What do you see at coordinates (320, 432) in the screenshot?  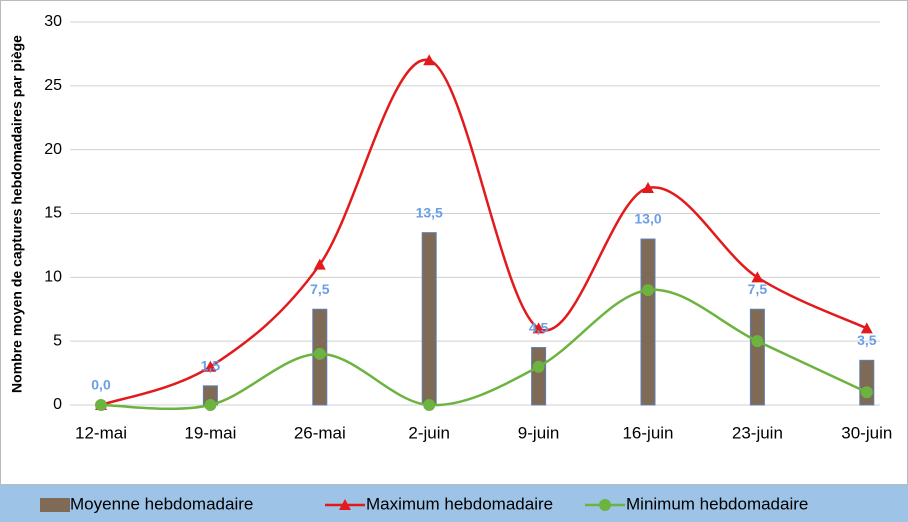 I see `x-tick-label: 26-mai` at bounding box center [320, 432].